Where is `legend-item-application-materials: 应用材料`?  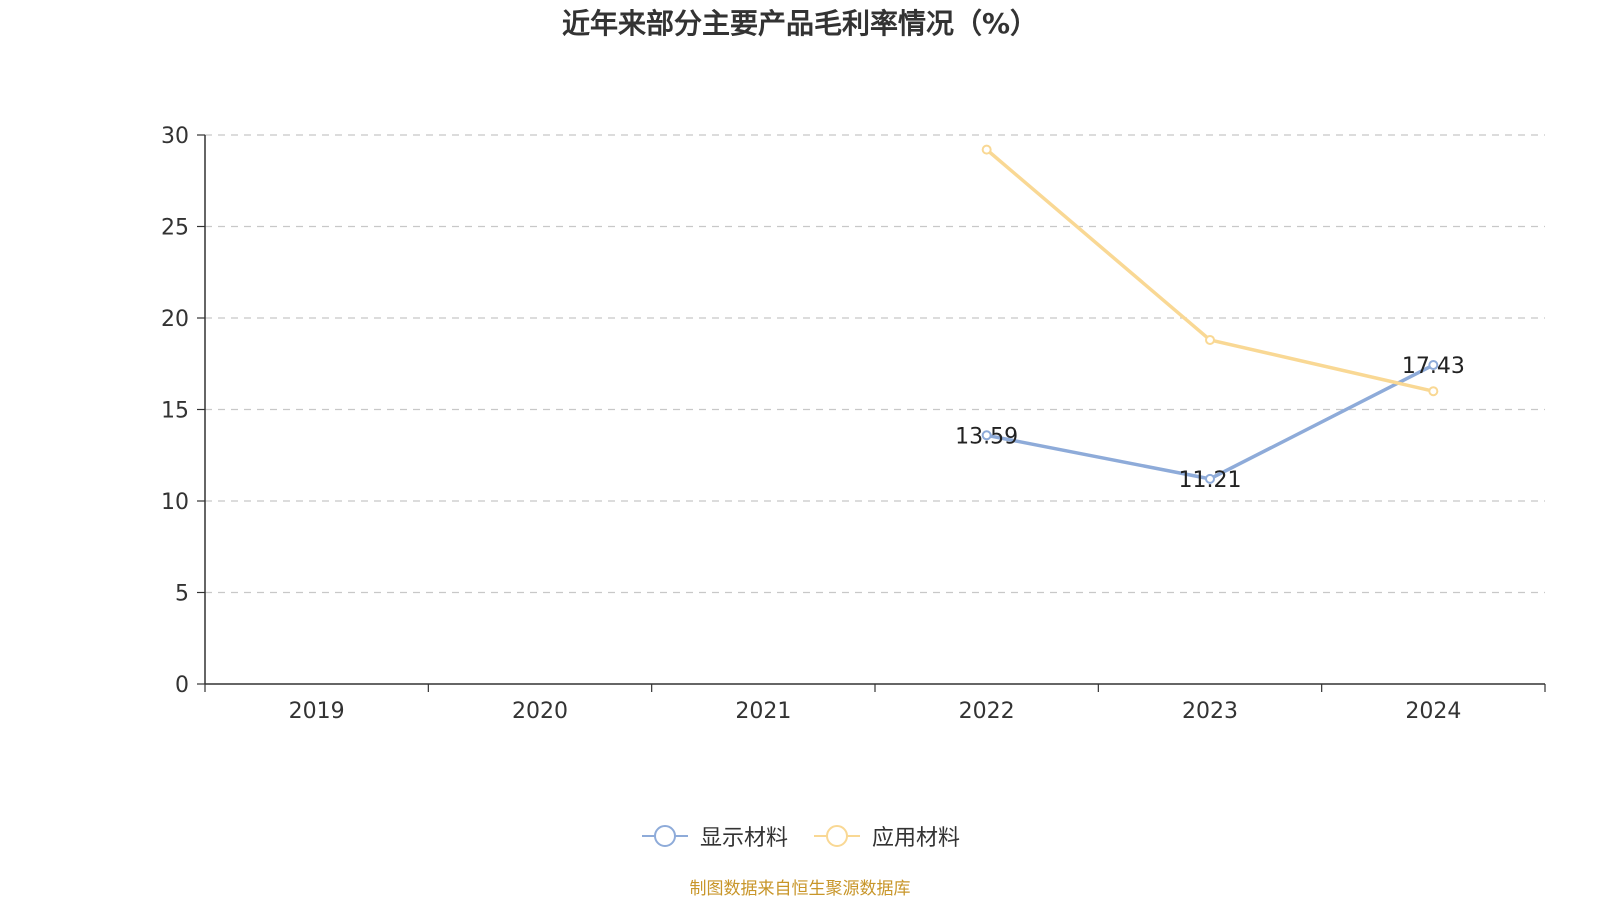 legend-item-application-materials: 应用材料 is located at coordinates (886, 836).